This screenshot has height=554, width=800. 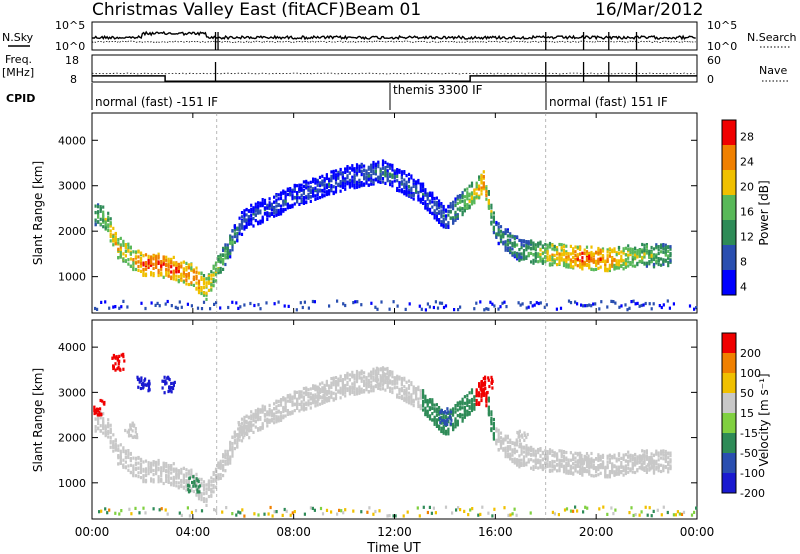 What do you see at coordinates (729, 232) in the screenshot?
I see `colorbar-swatch` at bounding box center [729, 232].